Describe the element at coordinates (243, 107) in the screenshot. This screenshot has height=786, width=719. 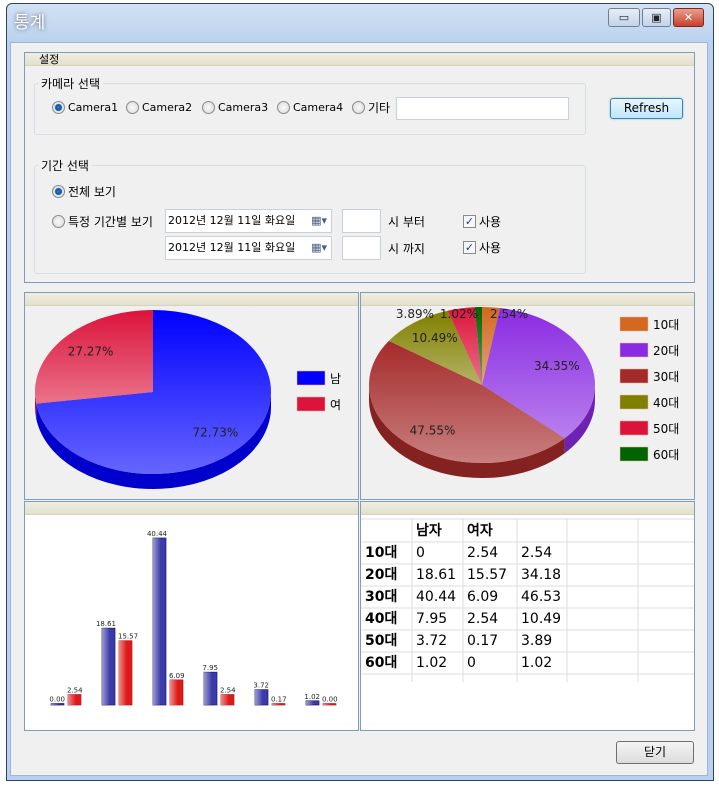
I see `camera-radio-label: Camera3` at that location.